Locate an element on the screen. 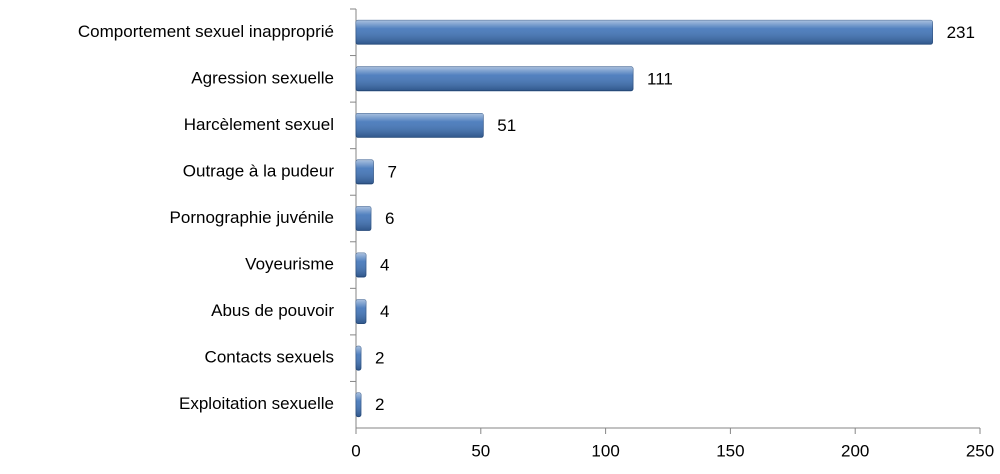 Image resolution: width=1000 pixels, height=474 pixels. x-tick-label: 100 is located at coordinates (605, 450).